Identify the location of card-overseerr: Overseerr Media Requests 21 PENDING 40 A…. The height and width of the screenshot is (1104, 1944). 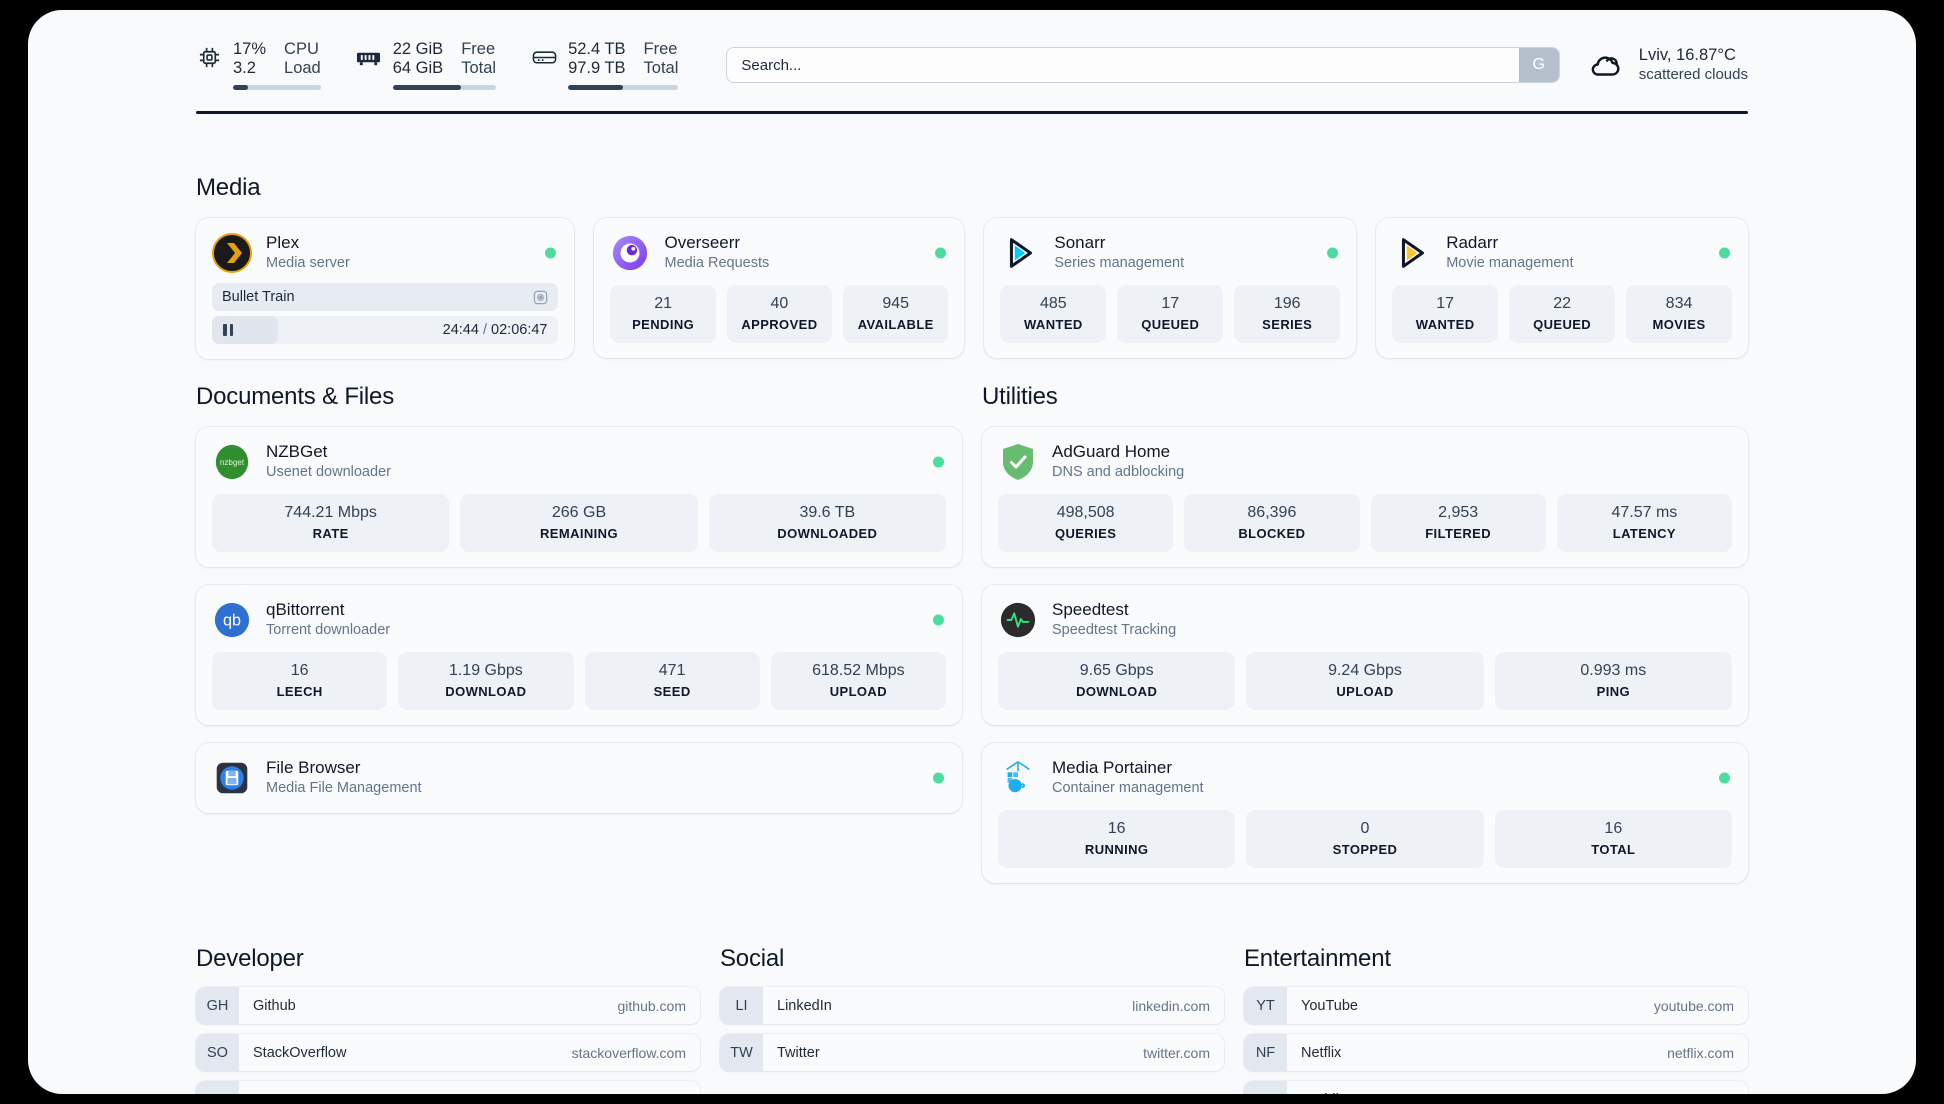
(779, 288).